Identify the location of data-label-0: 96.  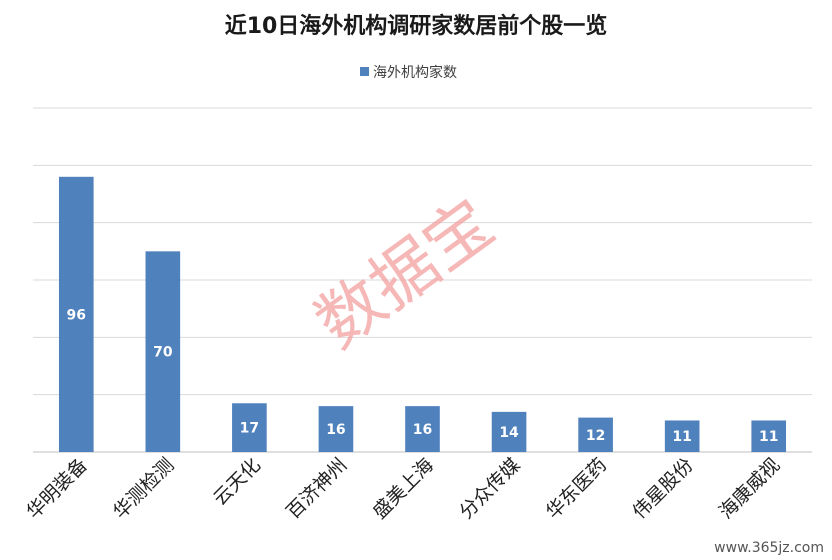
(76, 315).